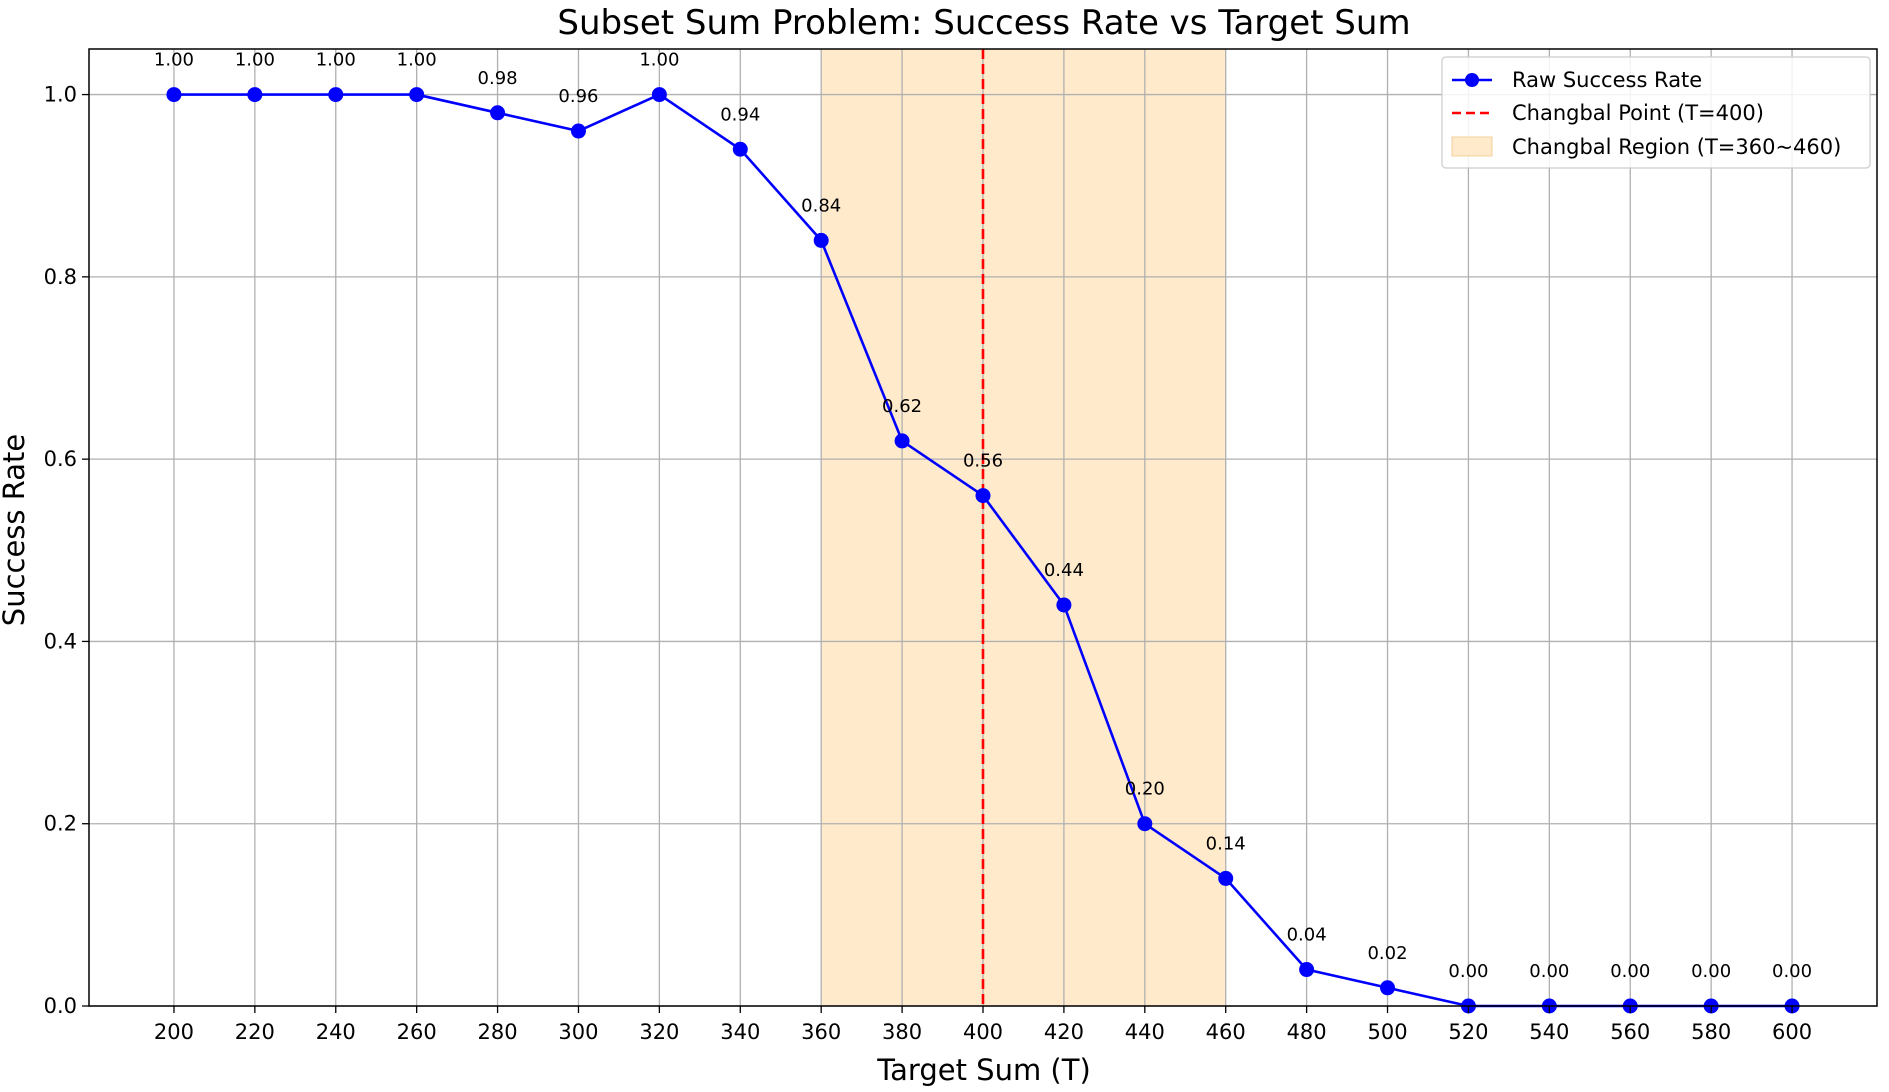 Image resolution: width=1889 pixels, height=1092 pixels. What do you see at coordinates (983, 1070) in the screenshot?
I see `x-axis-label: Target Sum (T)` at bounding box center [983, 1070].